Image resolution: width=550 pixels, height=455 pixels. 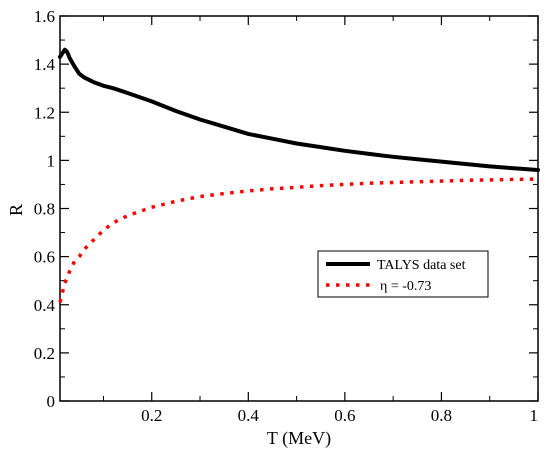 I want to click on x-tick-label: 0.8, so click(x=441, y=415).